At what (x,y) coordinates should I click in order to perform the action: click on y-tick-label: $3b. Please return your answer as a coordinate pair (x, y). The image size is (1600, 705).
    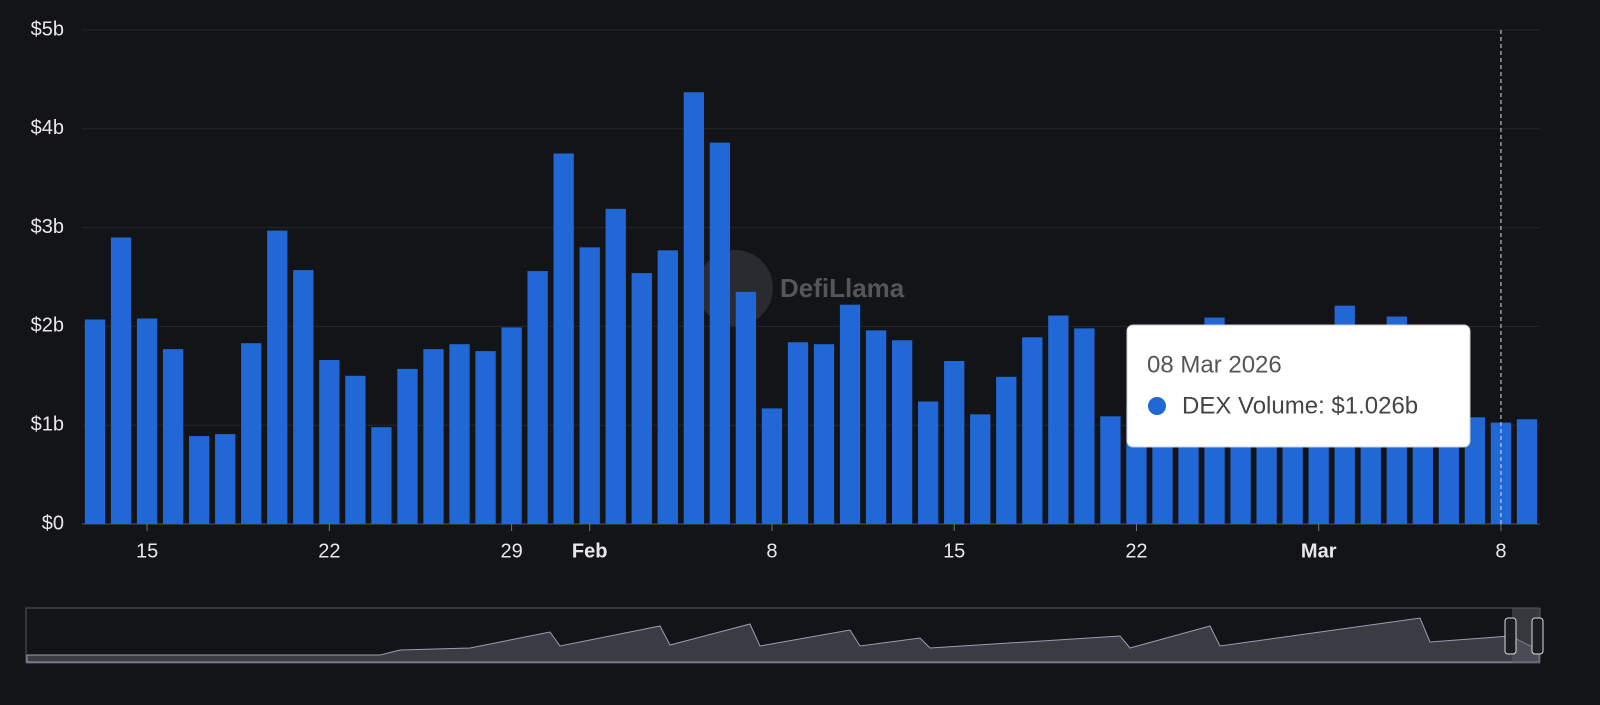
    Looking at the image, I should click on (47, 227).